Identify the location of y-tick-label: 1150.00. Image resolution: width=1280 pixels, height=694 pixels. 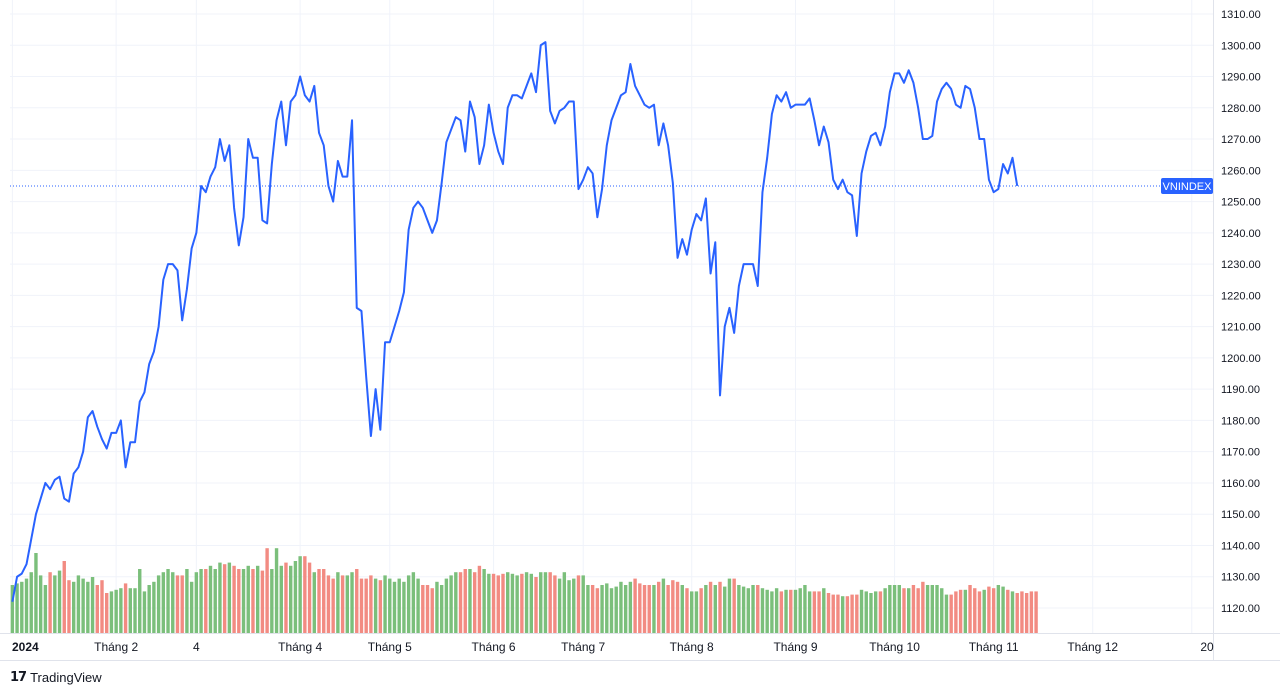
(1240, 515).